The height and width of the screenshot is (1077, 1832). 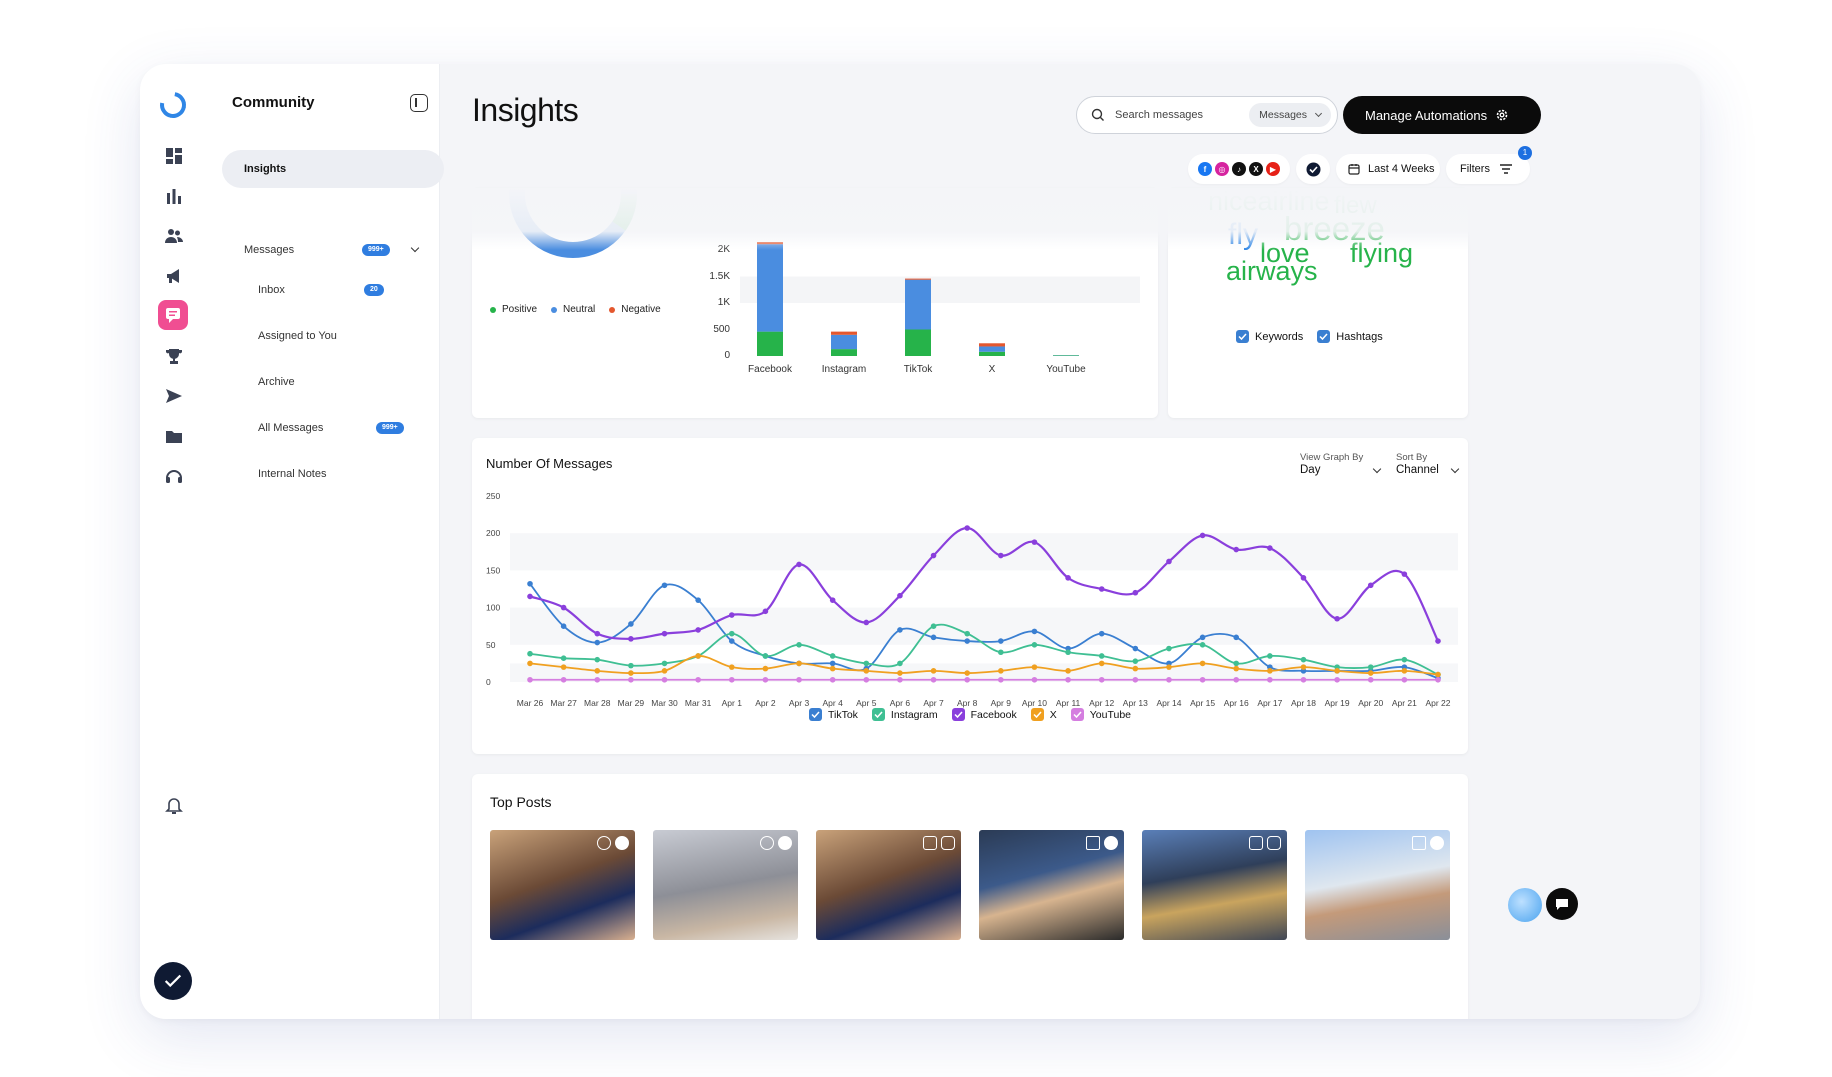 What do you see at coordinates (174, 356) in the screenshot?
I see `trophy-icon` at bounding box center [174, 356].